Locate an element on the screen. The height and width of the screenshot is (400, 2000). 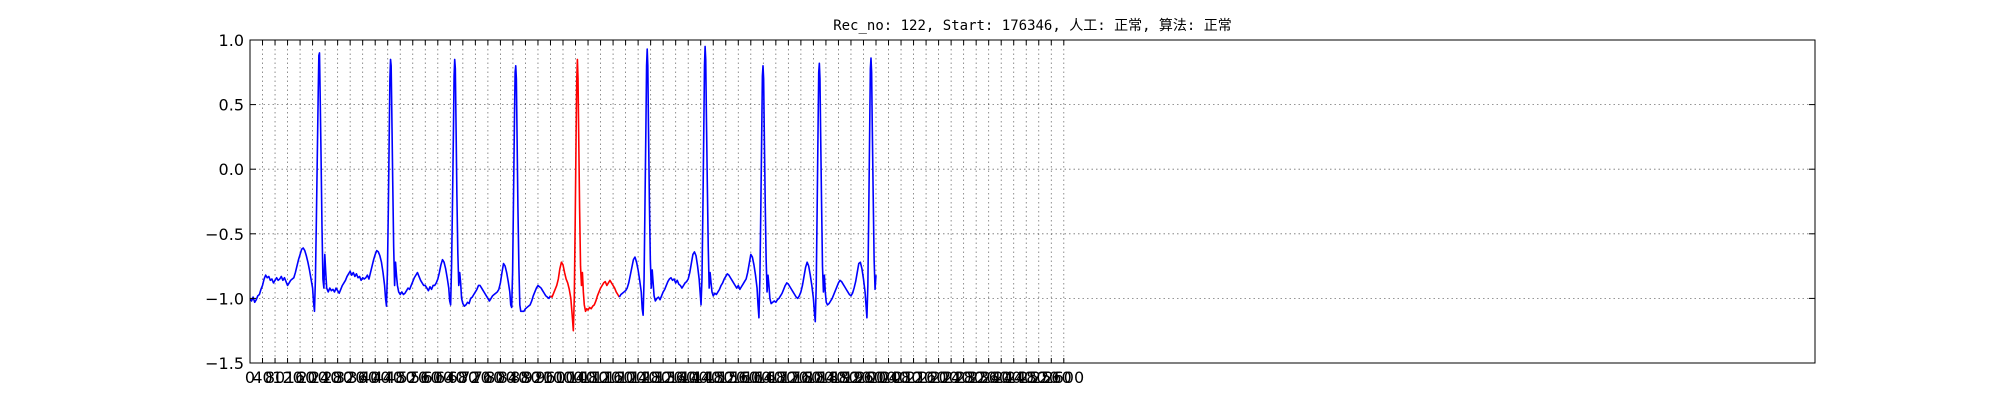
x-tick-label: 320 is located at coordinates (350, 377).